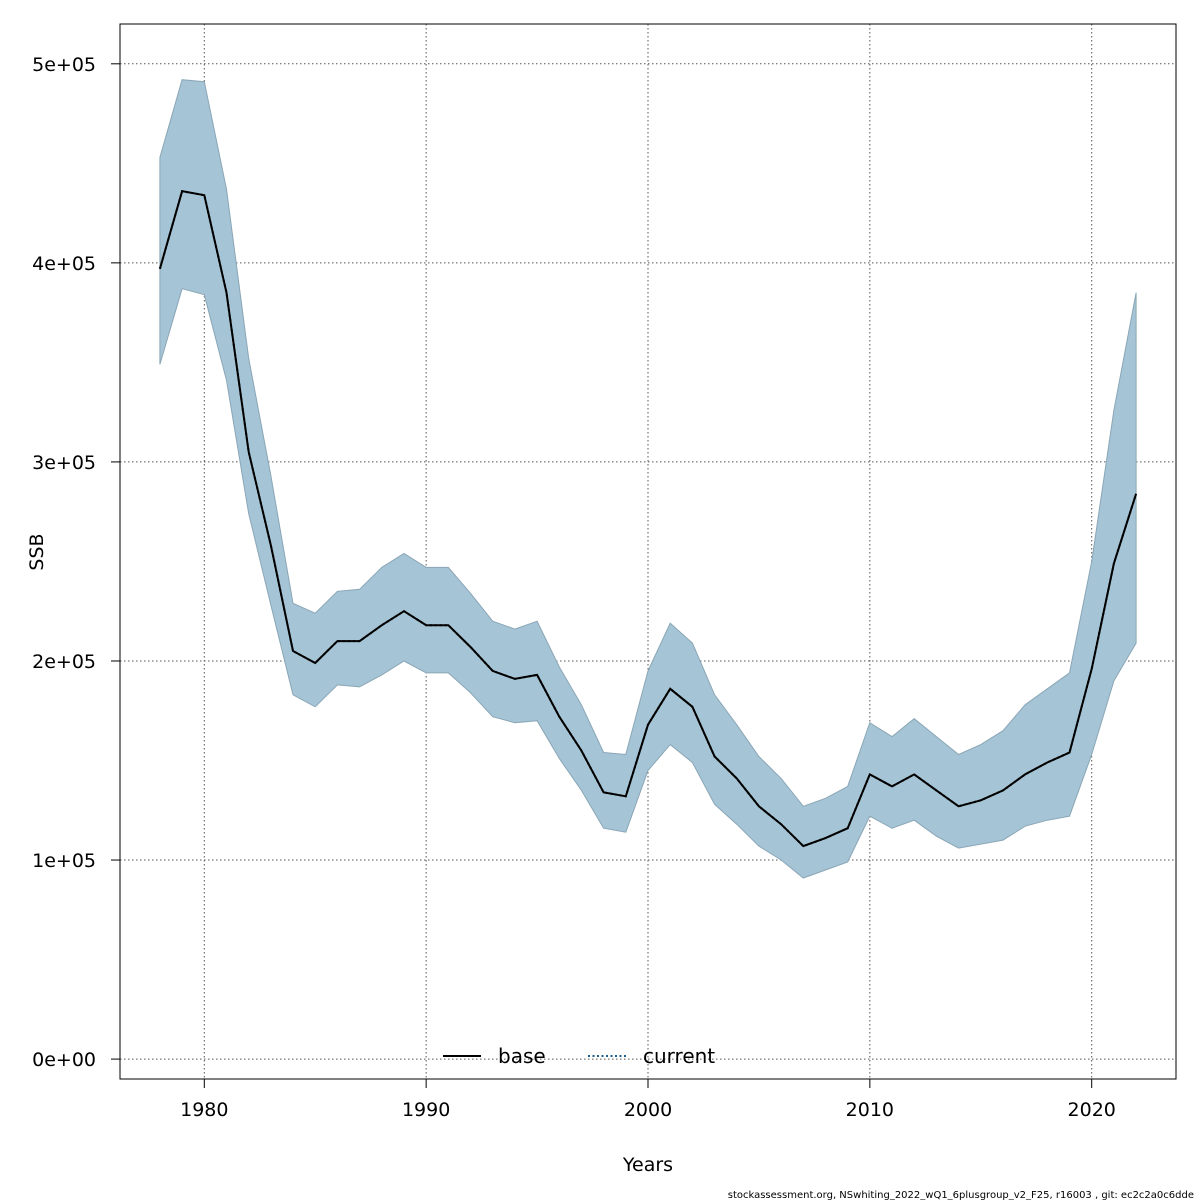 The height and width of the screenshot is (1200, 1200). I want to click on y-tick-label: 4e+05, so click(64, 264).